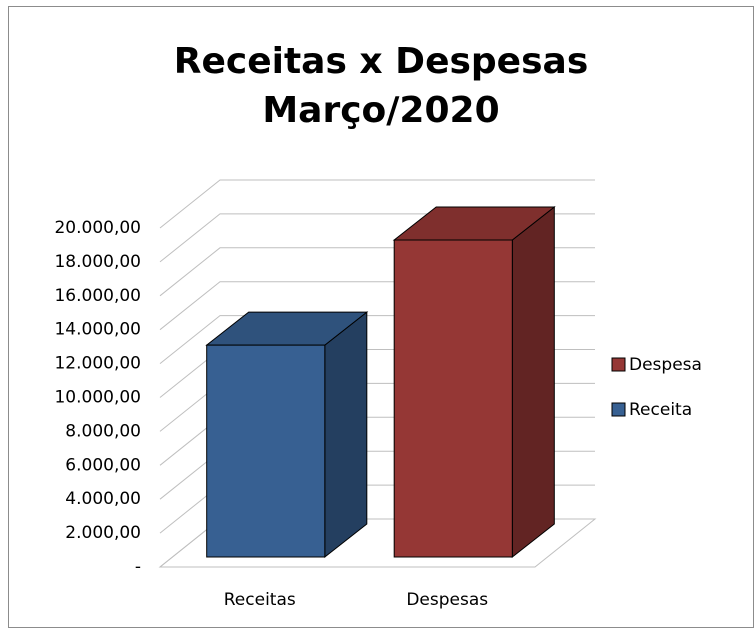 The width and height of the screenshot is (755, 629). I want to click on chart-title: Receitas x Despesas, so click(381, 61).